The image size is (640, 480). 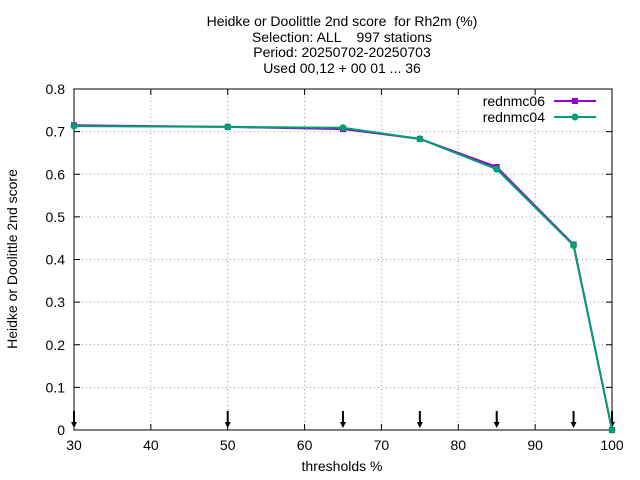 What do you see at coordinates (535, 445) in the screenshot?
I see `x-tick-label: 90` at bounding box center [535, 445].